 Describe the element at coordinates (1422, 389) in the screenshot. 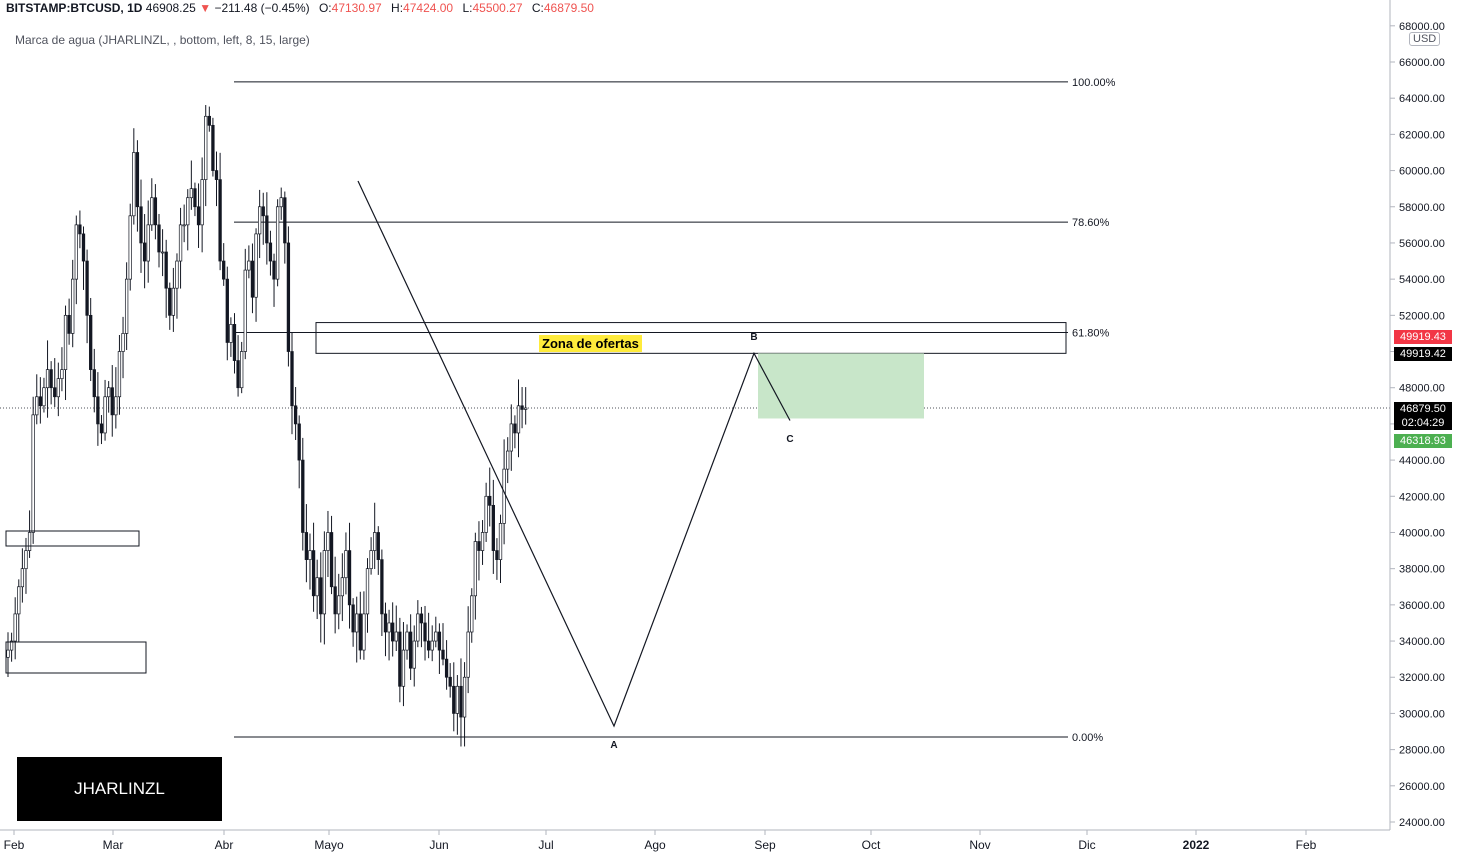

I see `price-tick-label: 48000.00` at that location.